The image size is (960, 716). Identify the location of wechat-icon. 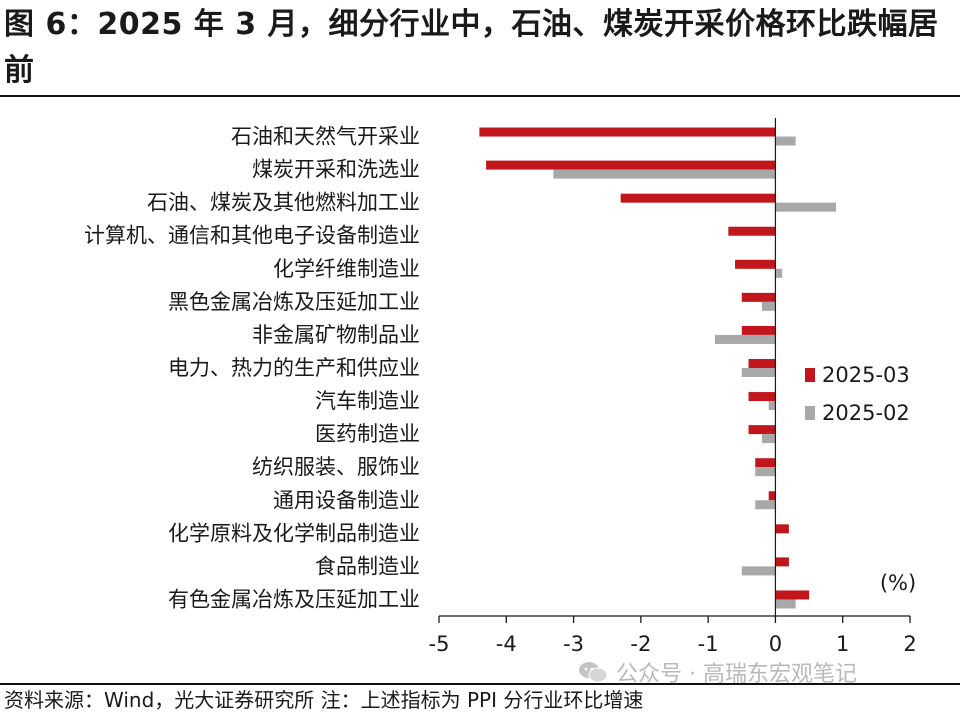
(593, 672).